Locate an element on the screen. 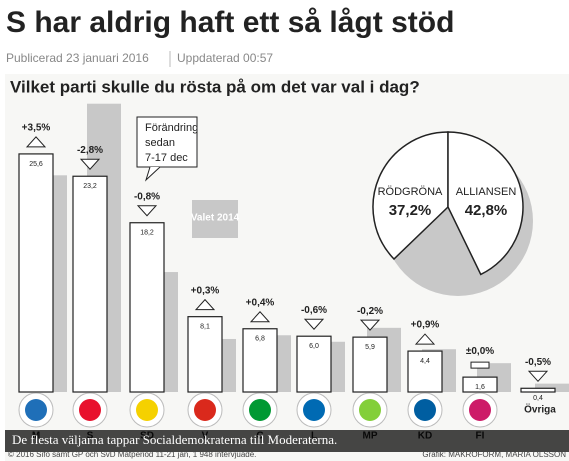  value-label: 6,0 is located at coordinates (314, 346).